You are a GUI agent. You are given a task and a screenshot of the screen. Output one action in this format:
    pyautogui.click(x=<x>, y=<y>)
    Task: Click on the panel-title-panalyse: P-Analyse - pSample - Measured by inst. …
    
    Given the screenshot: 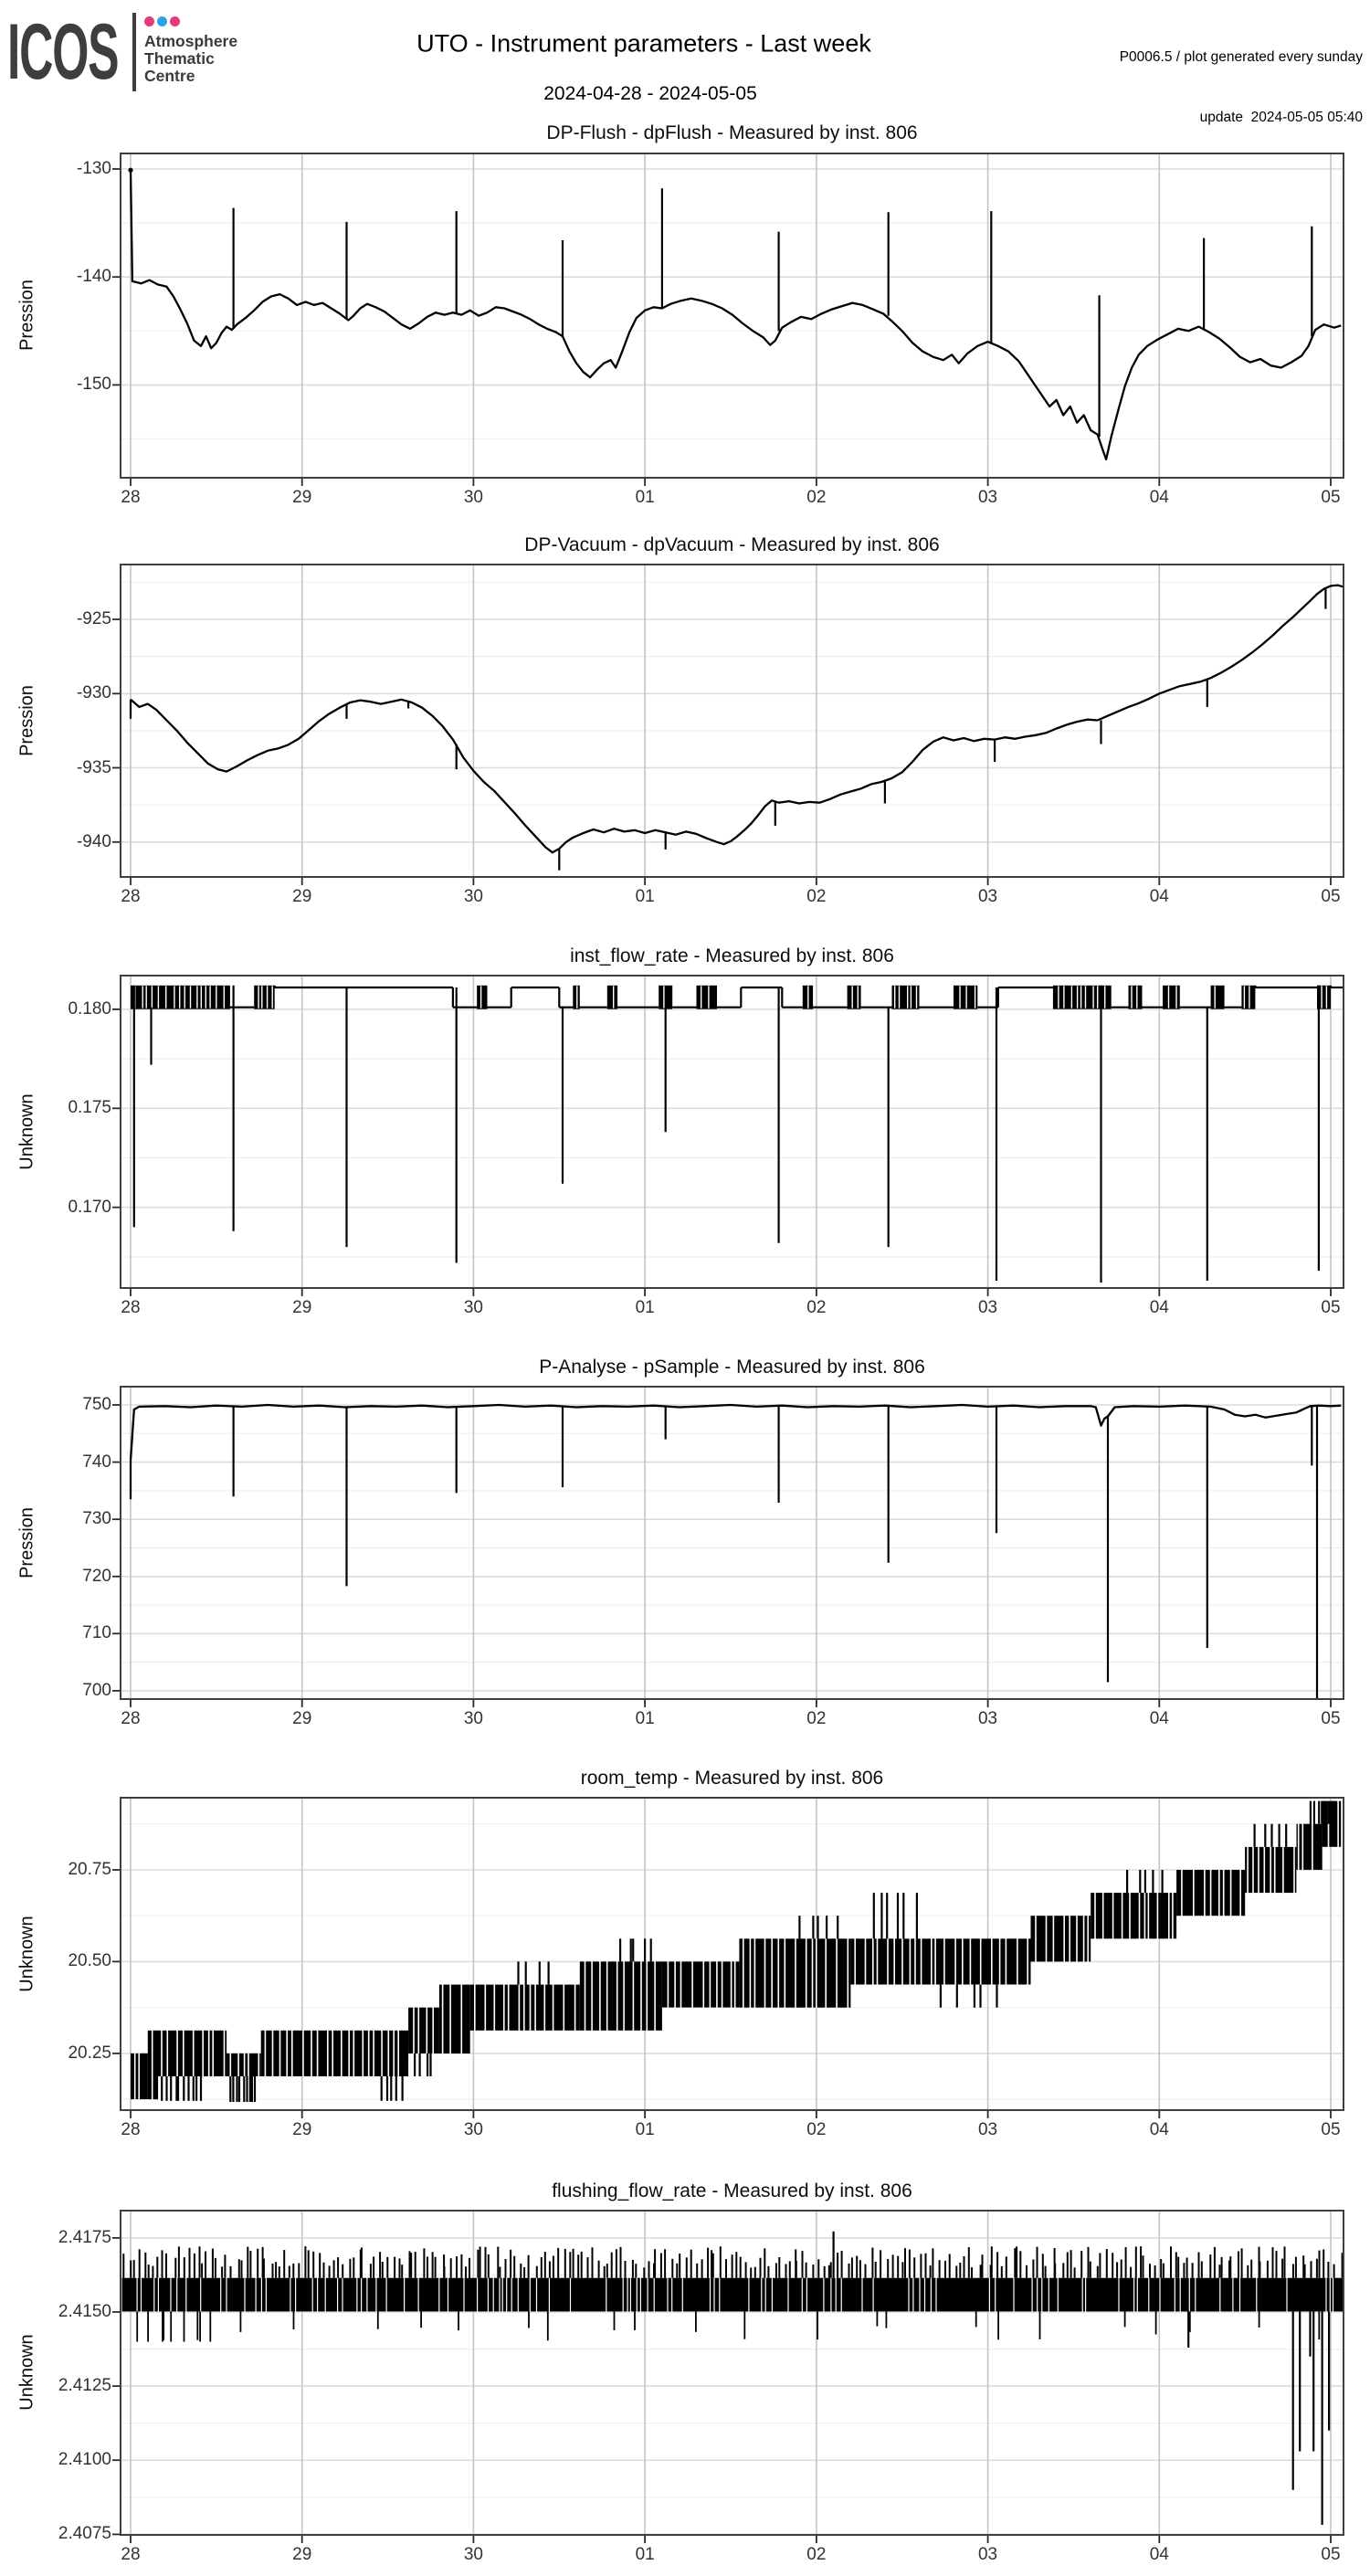 What is the action you would take?
    pyautogui.click(x=732, y=1367)
    